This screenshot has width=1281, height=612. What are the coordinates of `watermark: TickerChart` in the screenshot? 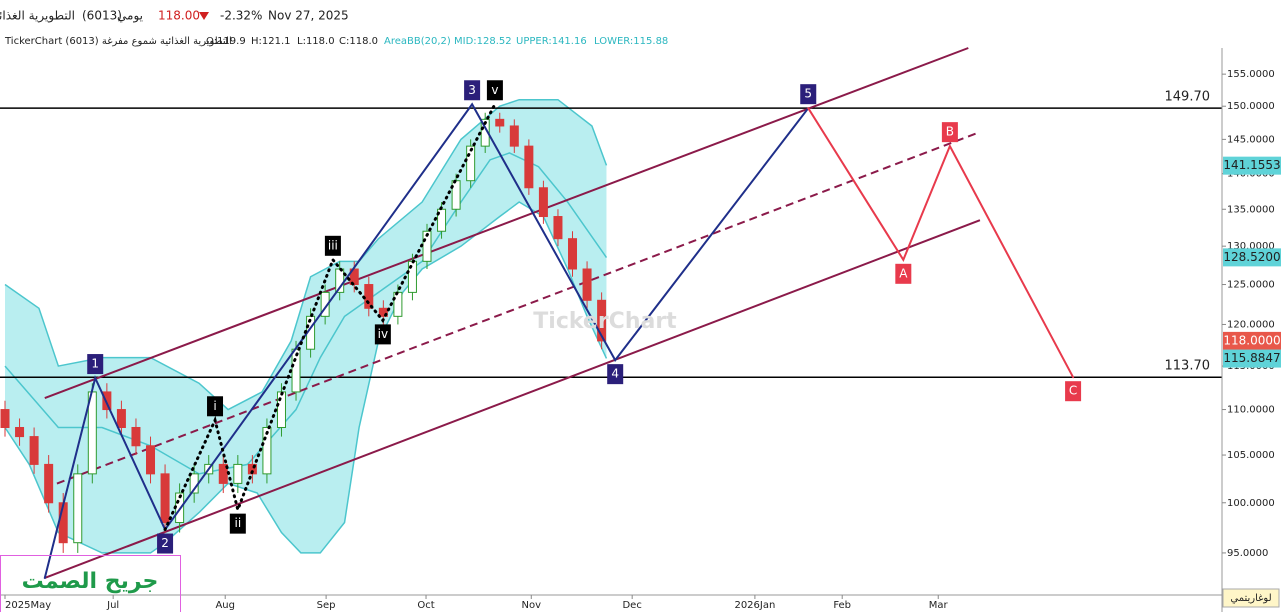 It's located at (605, 321).